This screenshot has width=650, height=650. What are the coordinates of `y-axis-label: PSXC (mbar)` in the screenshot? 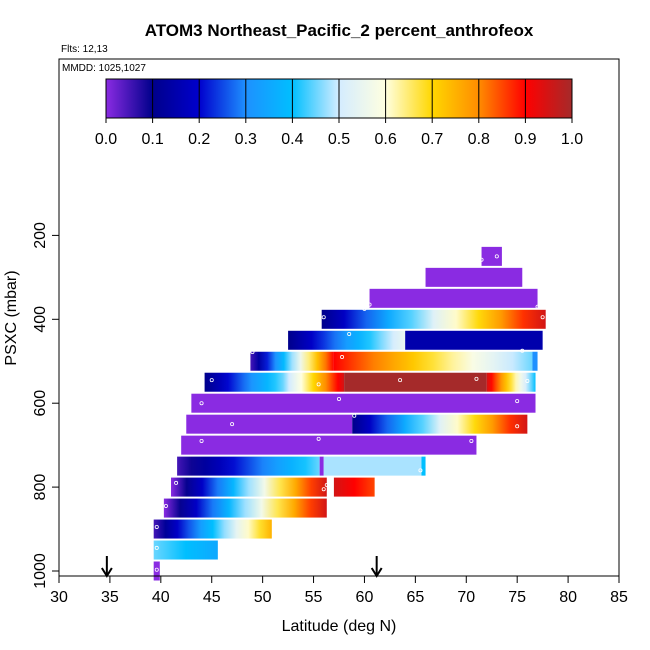 It's located at (11, 317).